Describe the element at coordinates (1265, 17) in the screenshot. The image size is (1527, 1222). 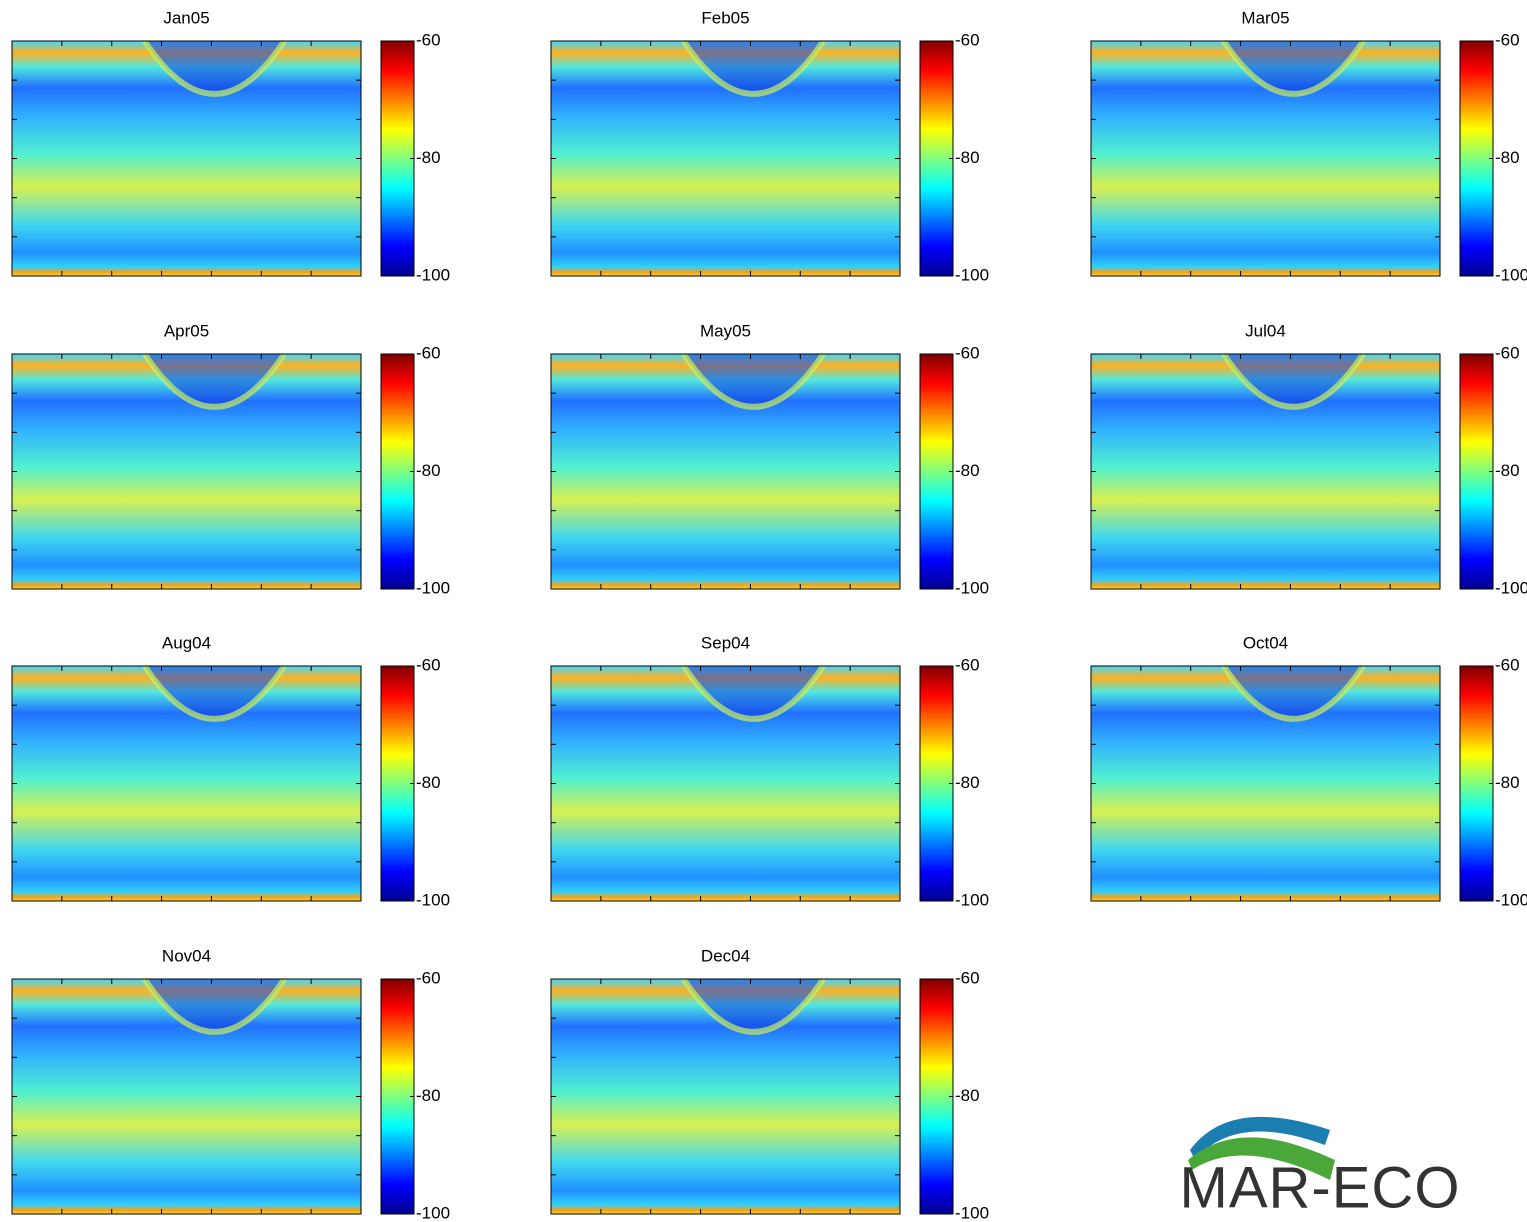
I see `panel-title: Mar05` at that location.